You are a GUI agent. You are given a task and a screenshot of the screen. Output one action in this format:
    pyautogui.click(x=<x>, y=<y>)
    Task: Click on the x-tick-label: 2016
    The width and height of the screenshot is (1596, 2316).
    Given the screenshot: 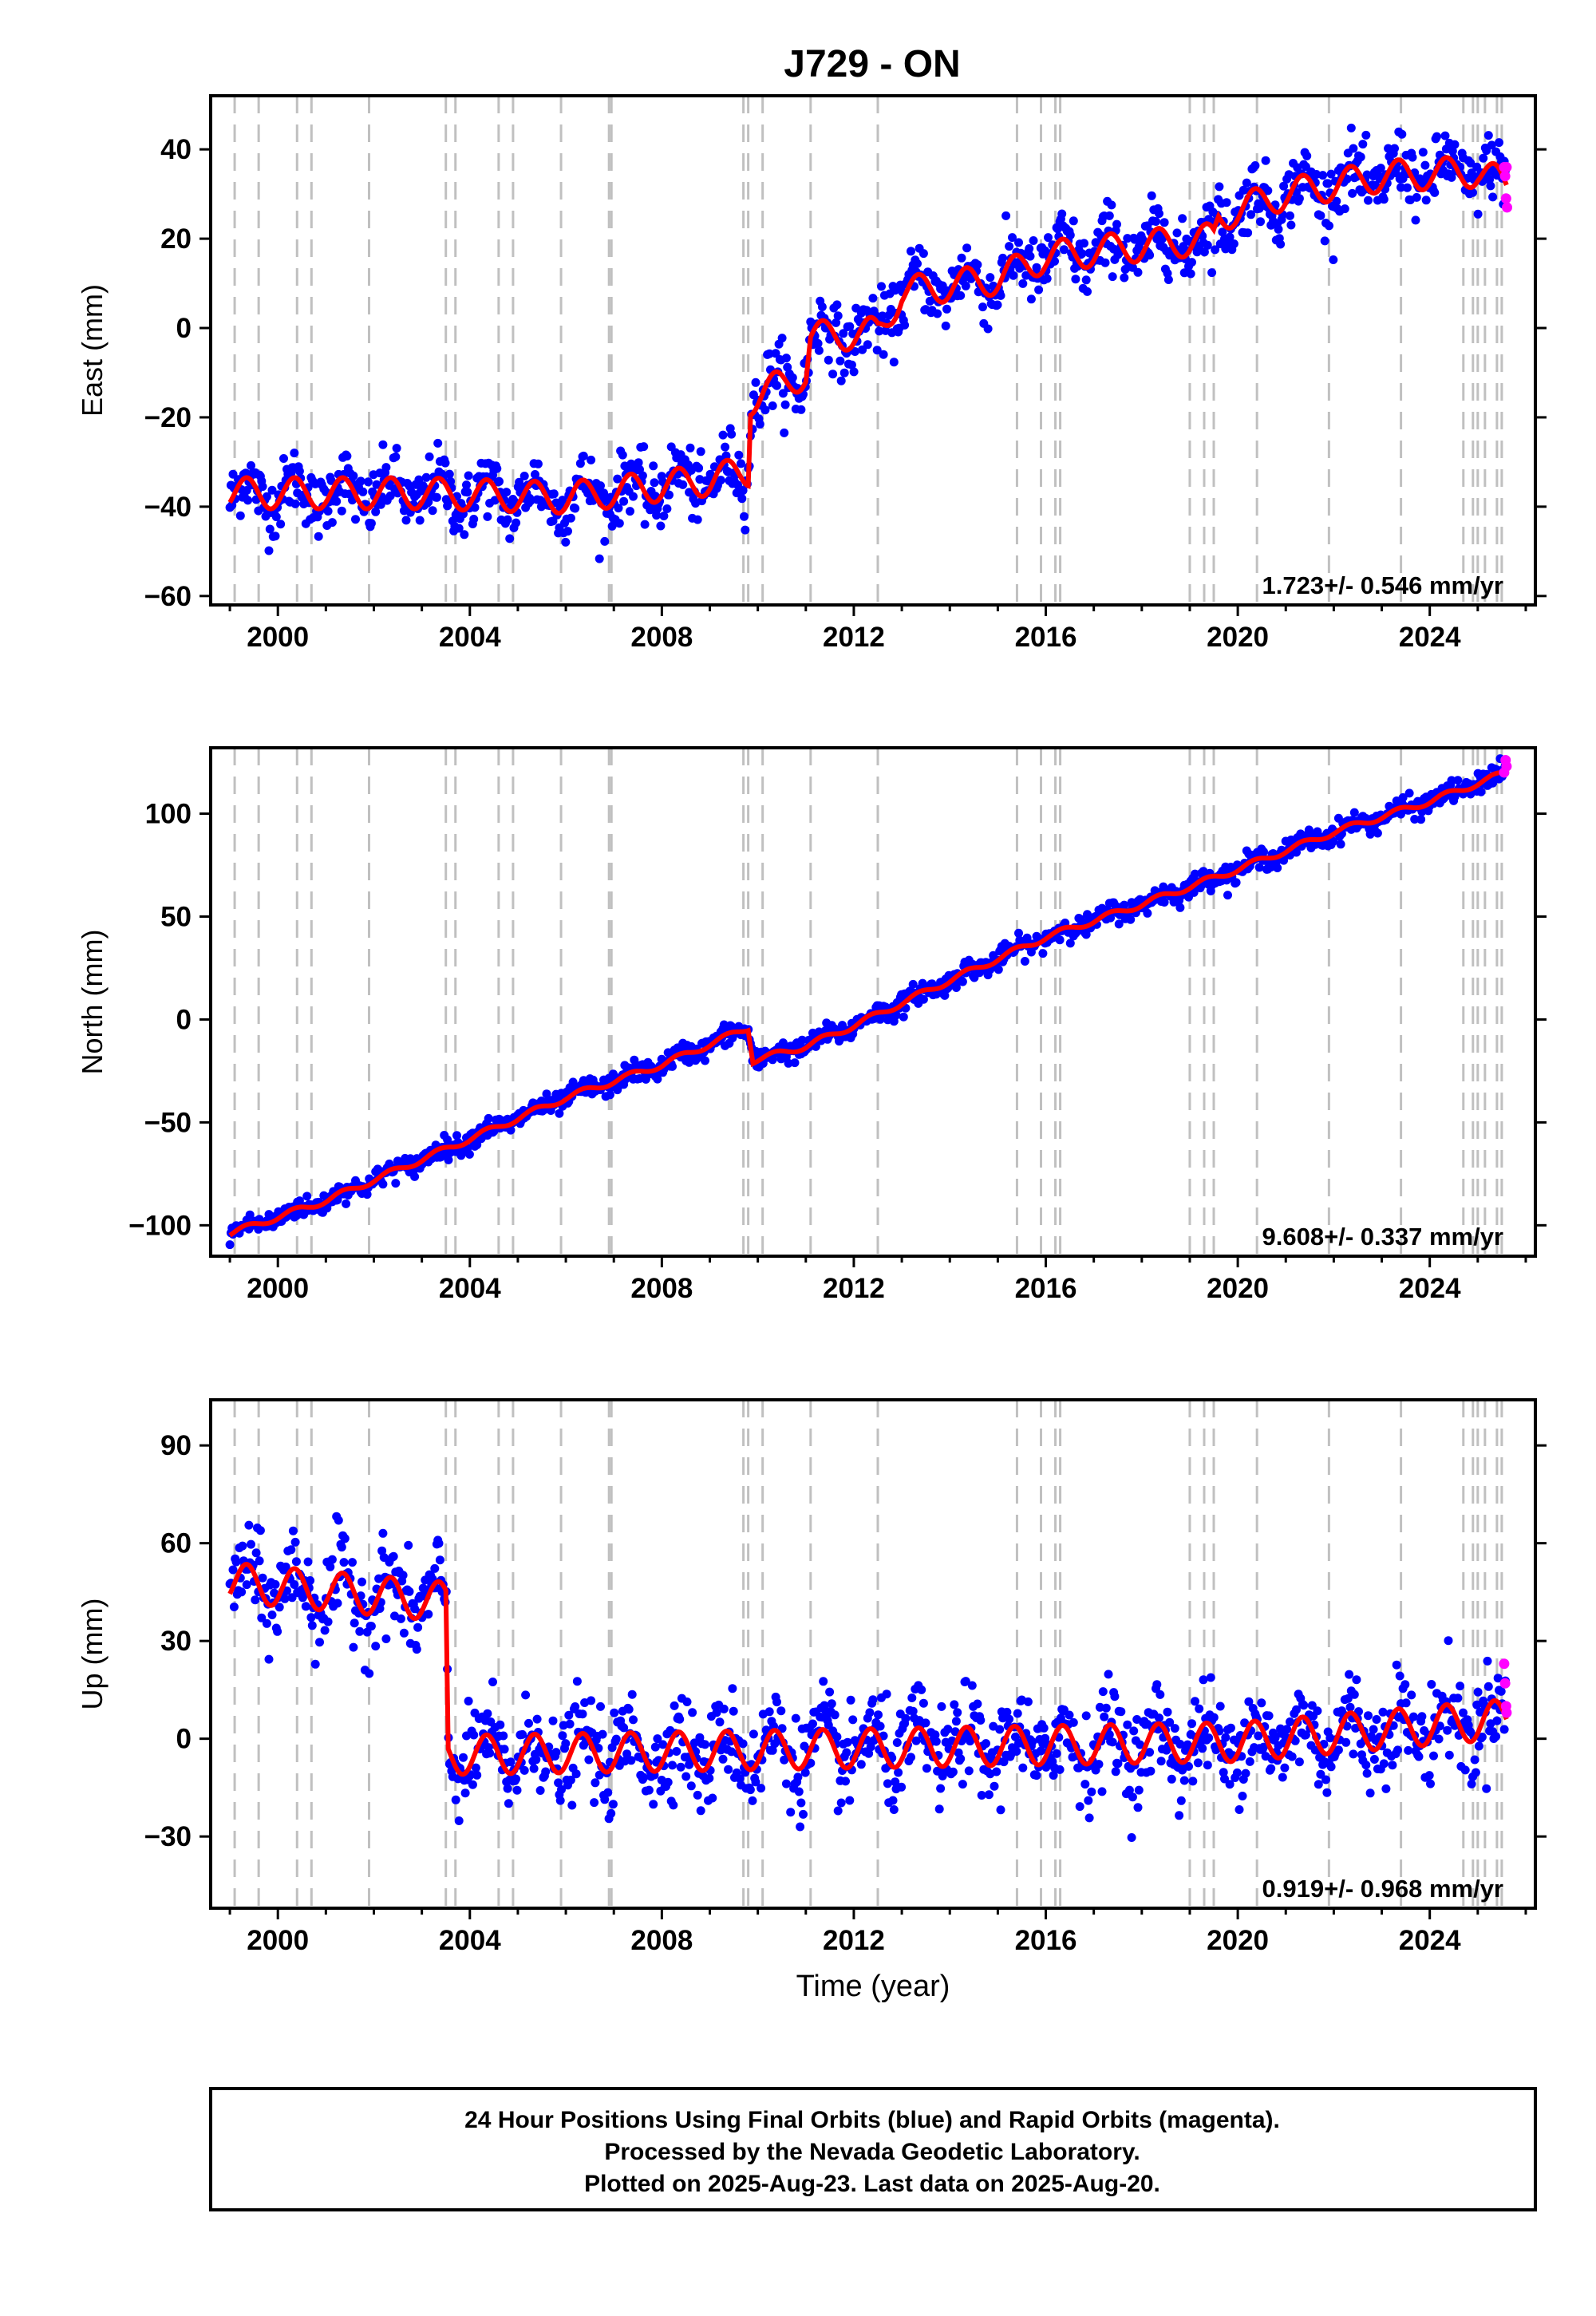 What is the action you would take?
    pyautogui.click(x=1046, y=637)
    